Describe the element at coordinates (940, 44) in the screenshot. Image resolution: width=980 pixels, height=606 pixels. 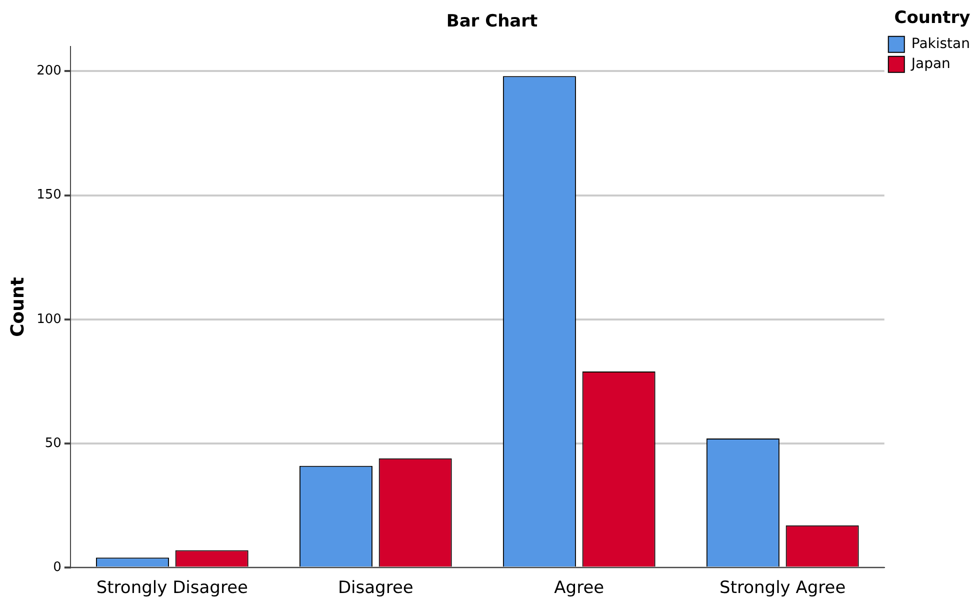
I see `legend-label: Pakistan` at that location.